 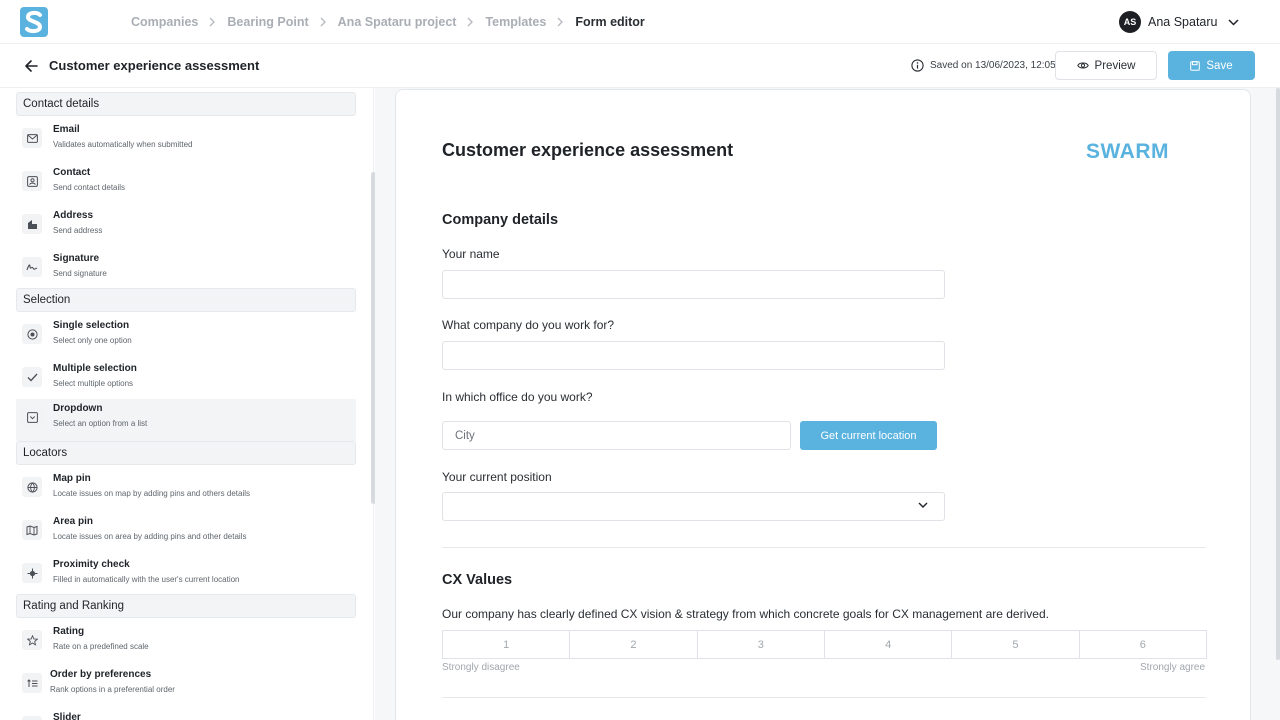 What do you see at coordinates (693, 355) in the screenshot?
I see `company-input` at bounding box center [693, 355].